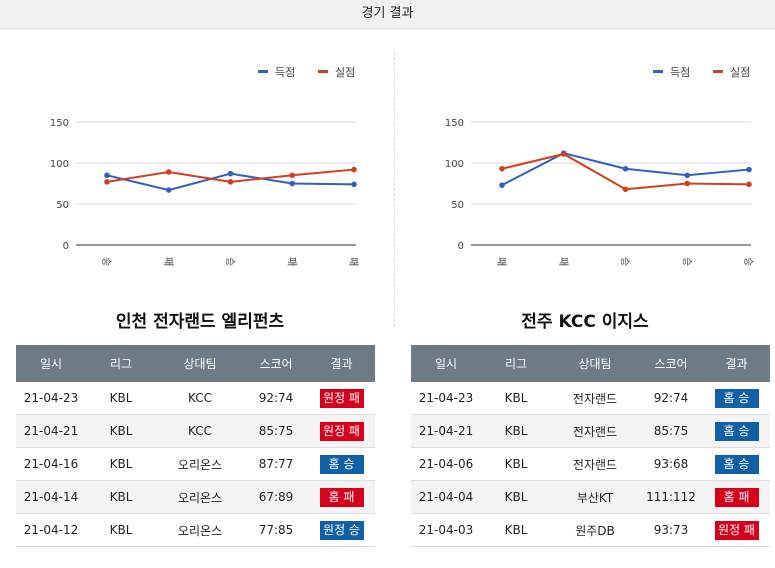 Image resolution: width=775 pixels, height=568 pixels. Describe the element at coordinates (59, 164) in the screenshot. I see `y-tick-label: 100` at that location.